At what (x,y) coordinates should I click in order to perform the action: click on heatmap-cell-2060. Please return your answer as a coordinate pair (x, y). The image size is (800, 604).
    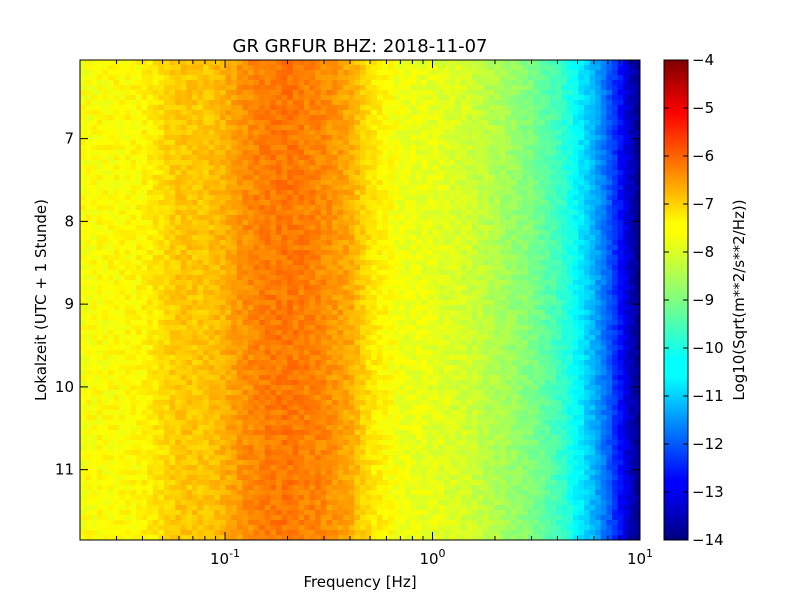
    Looking at the image, I should click on (200, 283).